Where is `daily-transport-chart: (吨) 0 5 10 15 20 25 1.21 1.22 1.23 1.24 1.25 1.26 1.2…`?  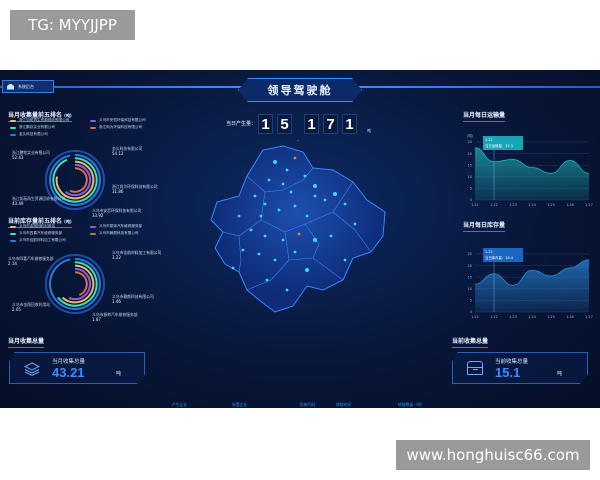
daily-transport-chart: (吨) 0 5 10 15 20 25 1.21 1.22 1.23 1.24 1.25 1.26 1.2… is located at coordinates (530, 170).